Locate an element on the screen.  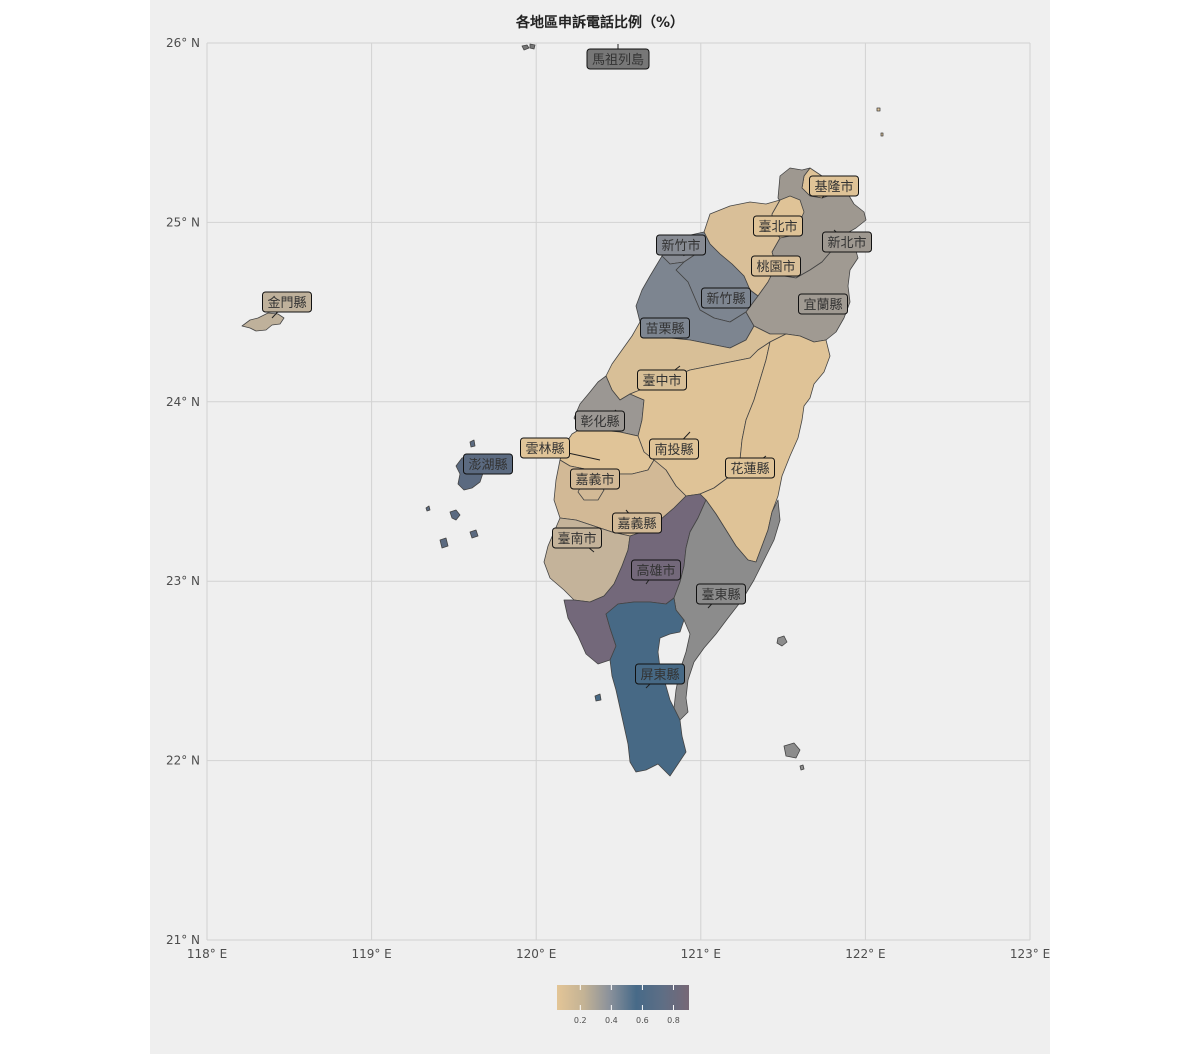
color-legend-tick-label: 0.8 is located at coordinates (673, 1020).